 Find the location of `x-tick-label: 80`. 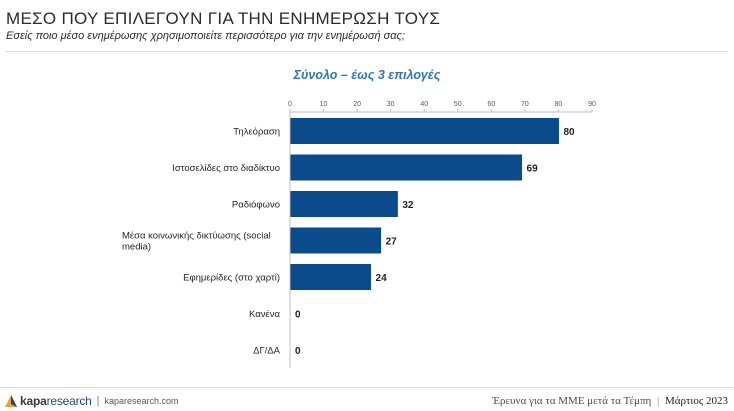

x-tick-label: 80 is located at coordinates (559, 104).